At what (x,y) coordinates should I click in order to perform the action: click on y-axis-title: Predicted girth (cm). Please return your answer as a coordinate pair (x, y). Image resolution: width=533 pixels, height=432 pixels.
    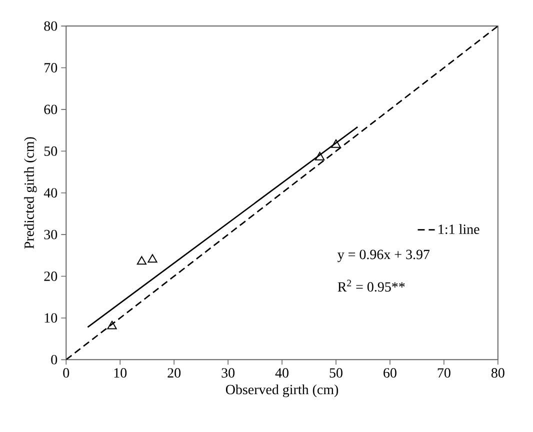
    Looking at the image, I should click on (30, 193).